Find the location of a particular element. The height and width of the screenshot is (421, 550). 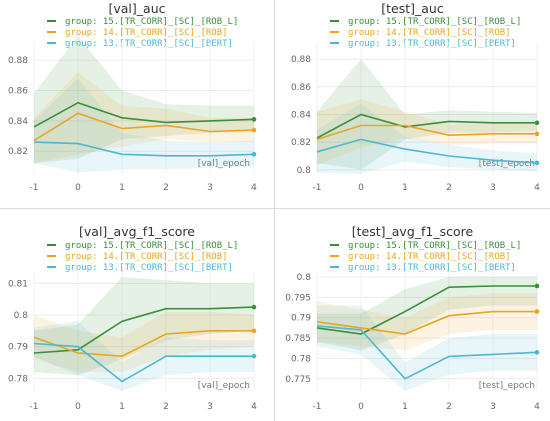

vertical-divider is located at coordinates (274, 210).